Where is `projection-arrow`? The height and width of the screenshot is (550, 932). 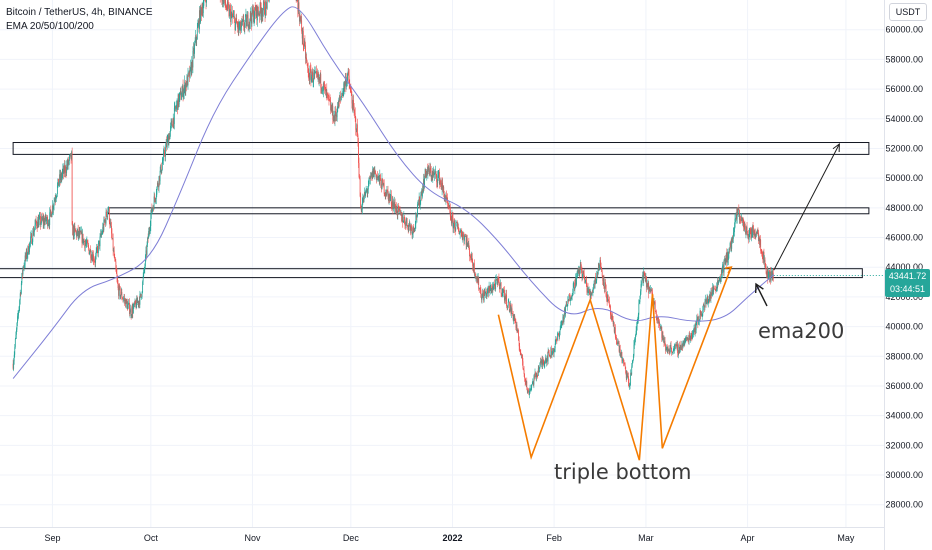 projection-arrow is located at coordinates (806, 207).